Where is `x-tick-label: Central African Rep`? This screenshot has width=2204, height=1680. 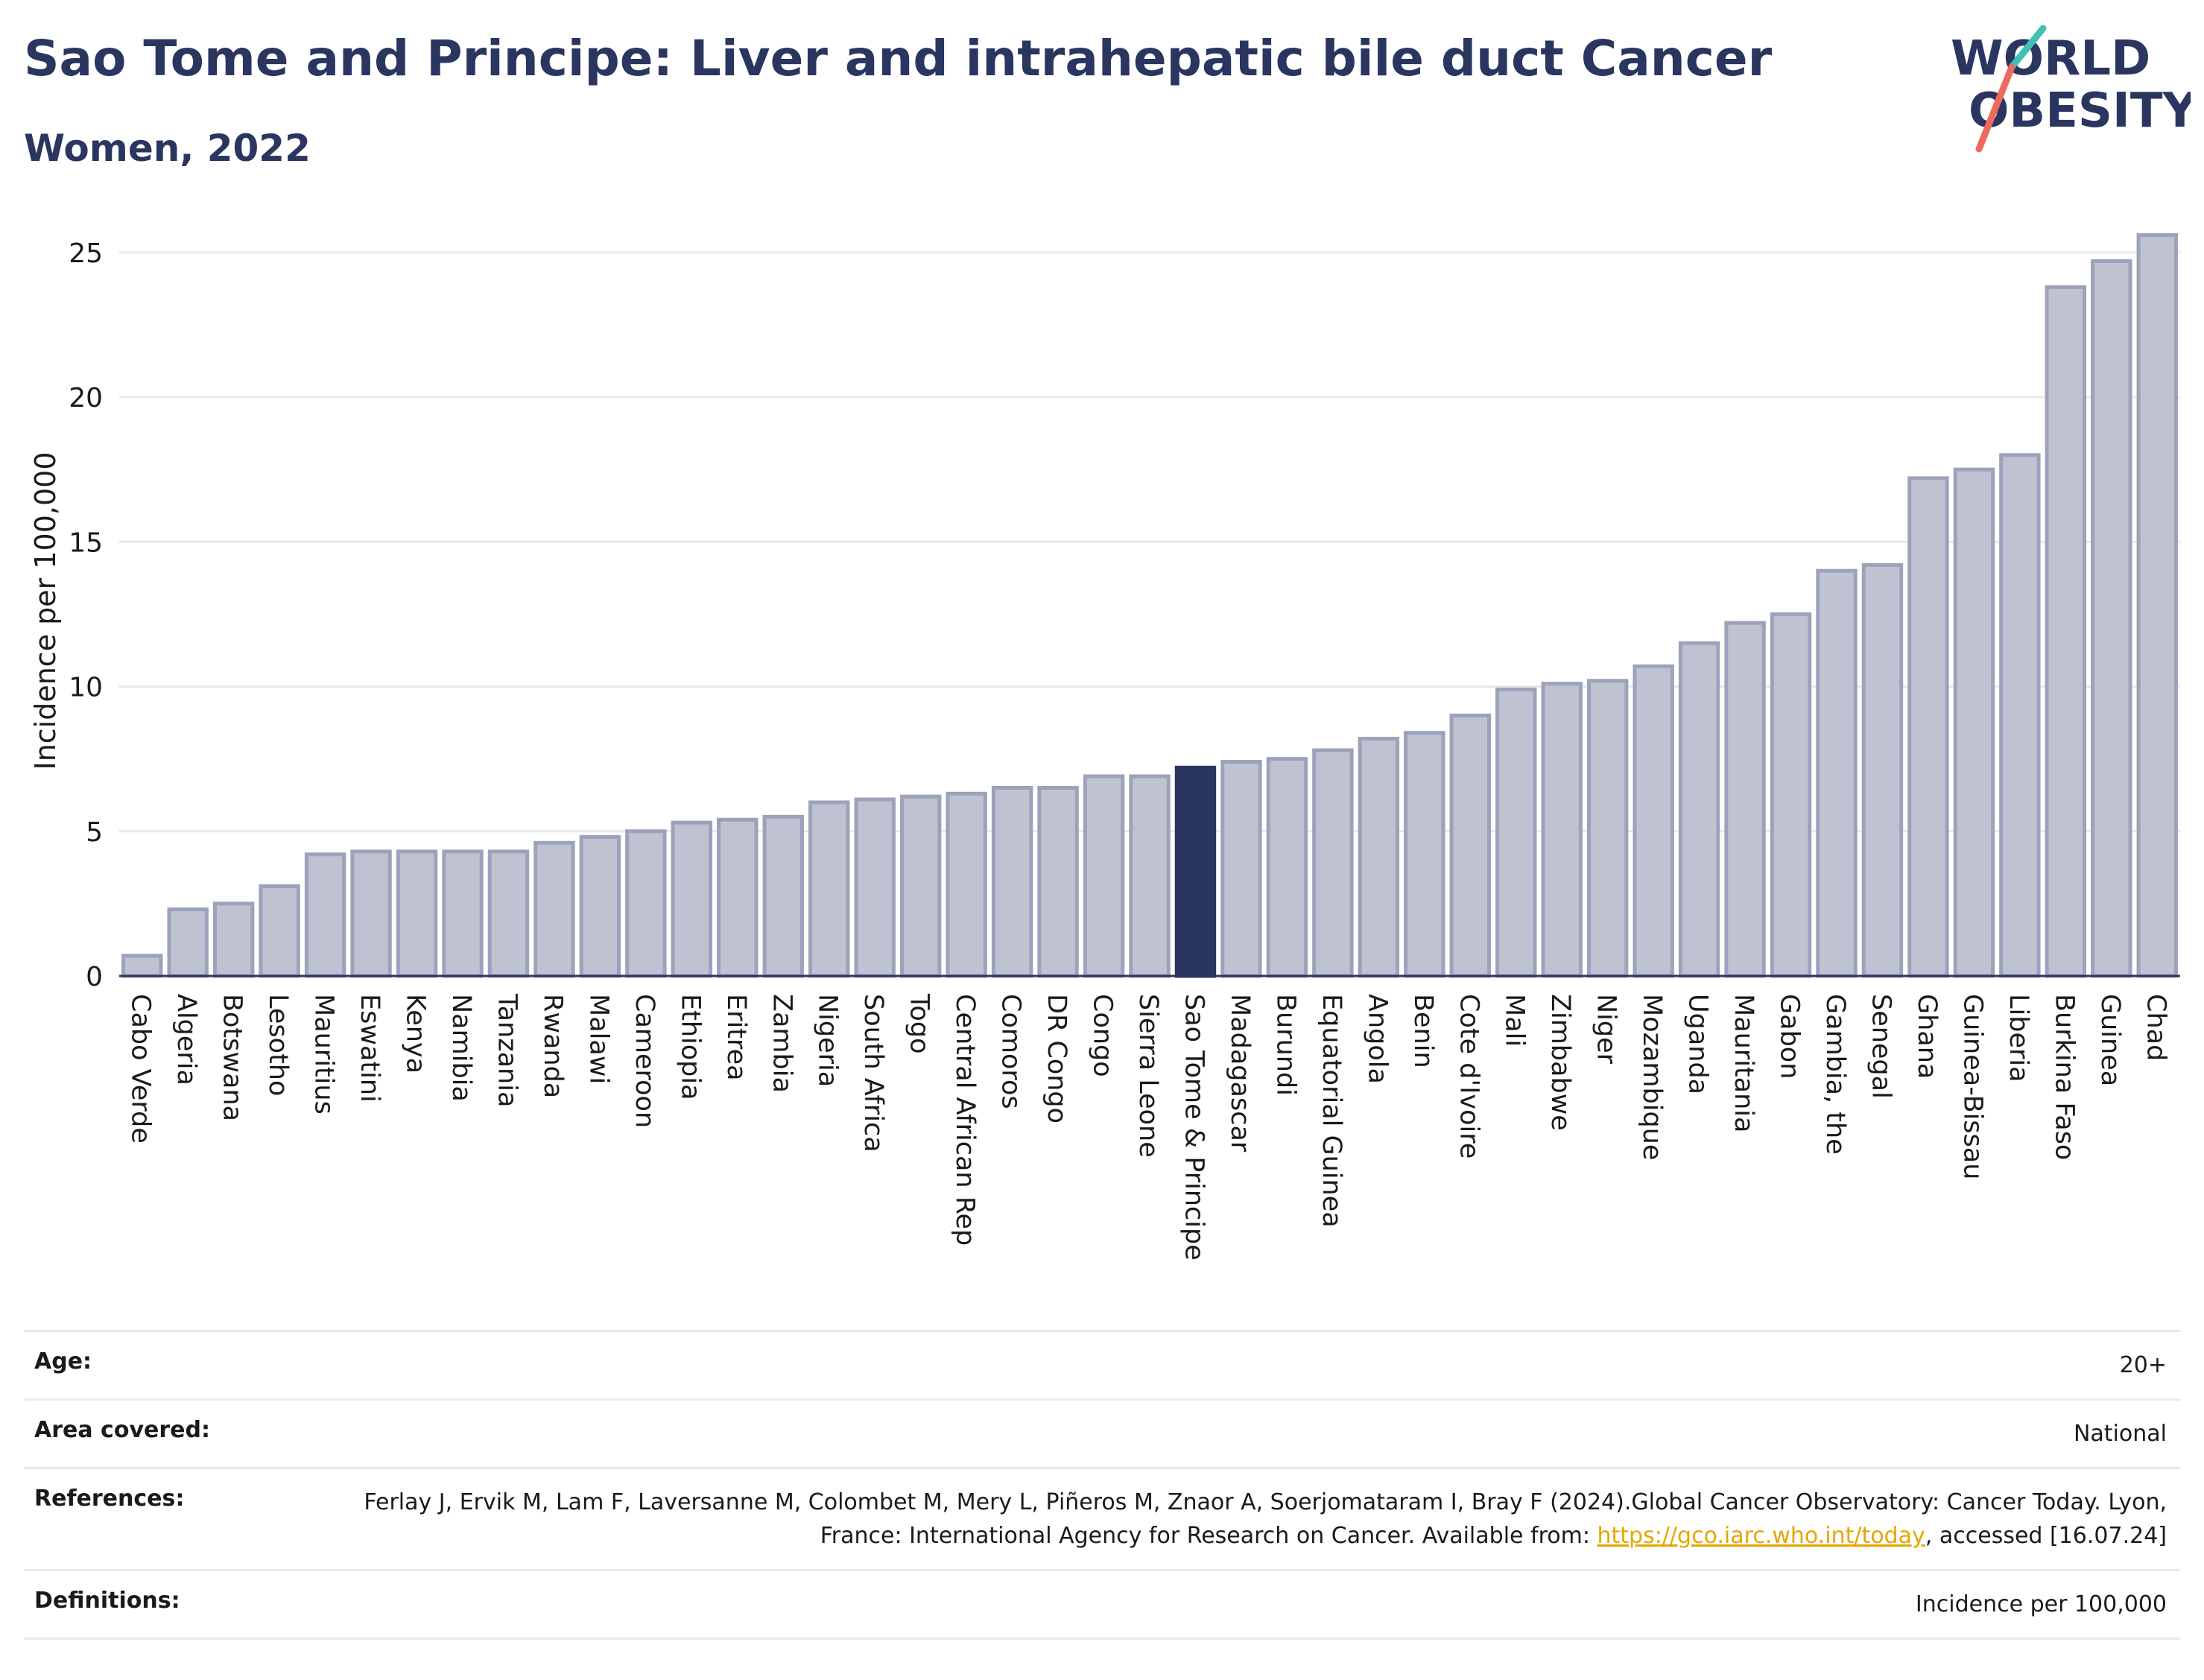
x-tick-label: Central African Rep is located at coordinates (965, 1120).